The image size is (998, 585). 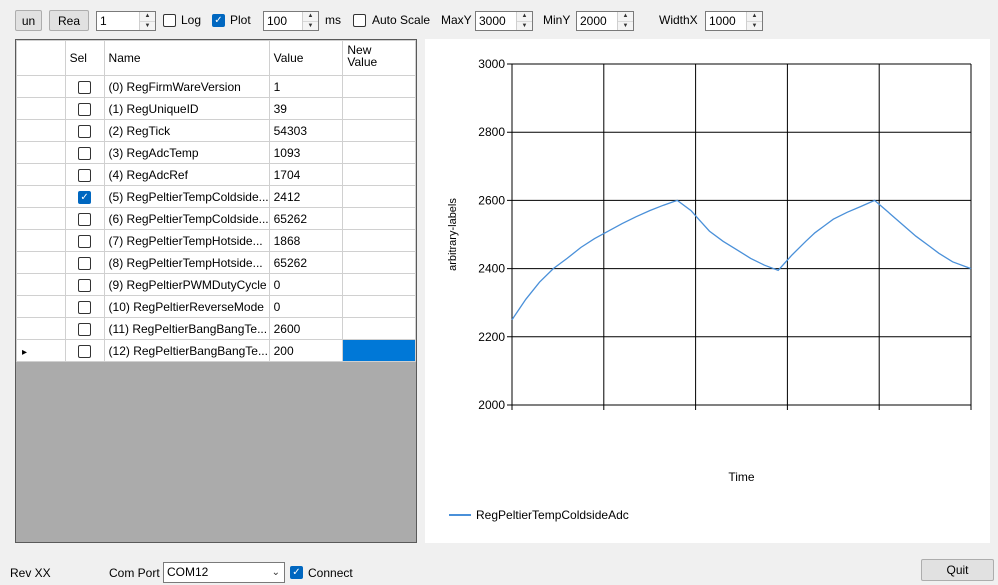 What do you see at coordinates (186, 58) in the screenshot?
I see `col-header-name: Name` at bounding box center [186, 58].